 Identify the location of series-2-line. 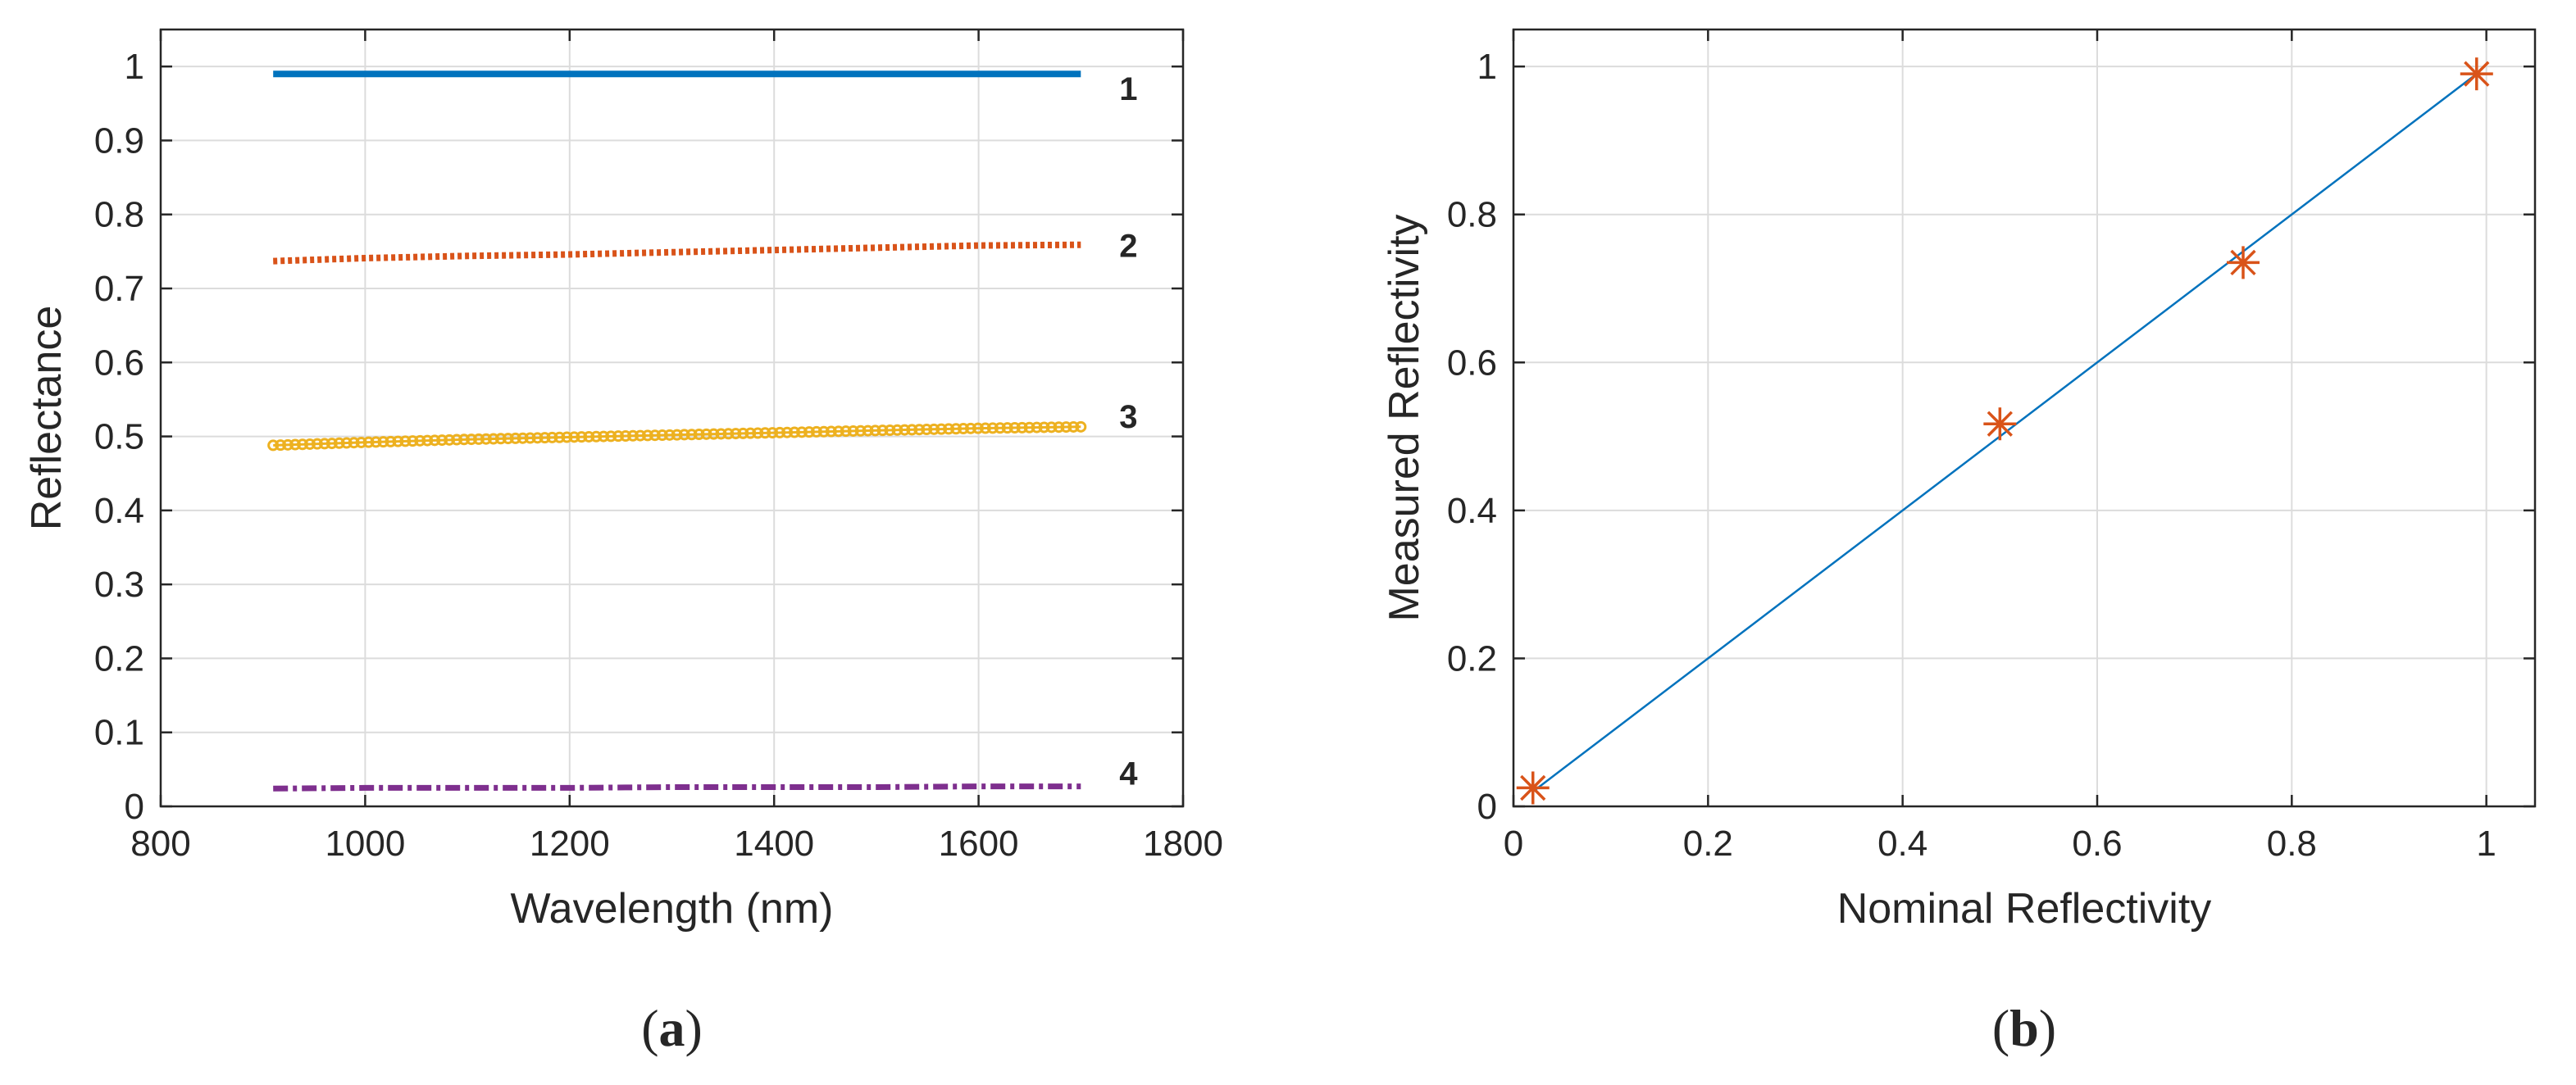
(677, 253).